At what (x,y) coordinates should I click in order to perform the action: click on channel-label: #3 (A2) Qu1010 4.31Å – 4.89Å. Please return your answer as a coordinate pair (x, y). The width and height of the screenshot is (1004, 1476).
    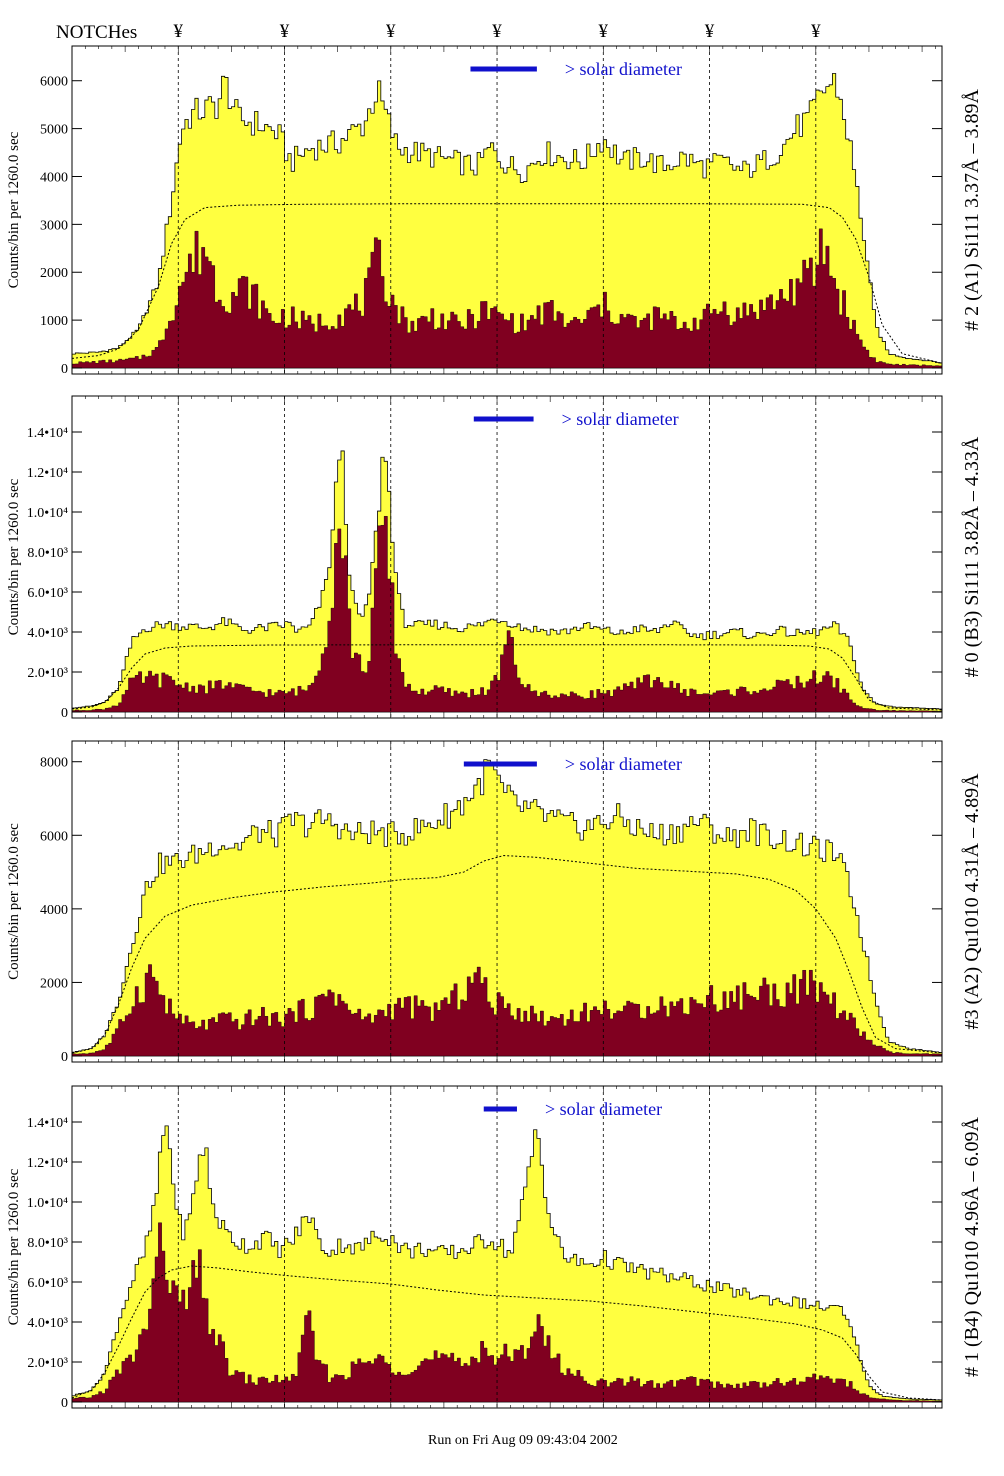
    Looking at the image, I should click on (972, 901).